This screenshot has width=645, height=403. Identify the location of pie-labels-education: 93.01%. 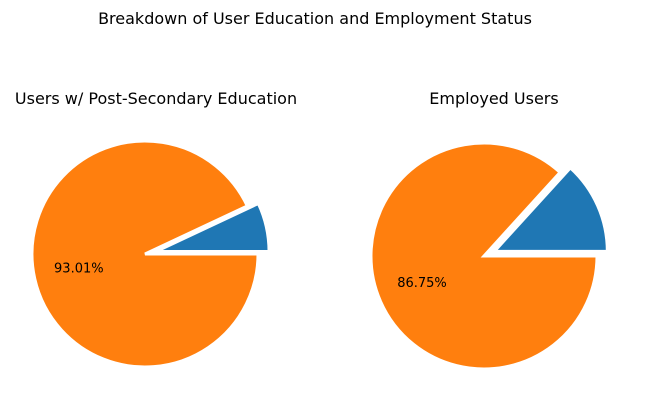
(79, 268).